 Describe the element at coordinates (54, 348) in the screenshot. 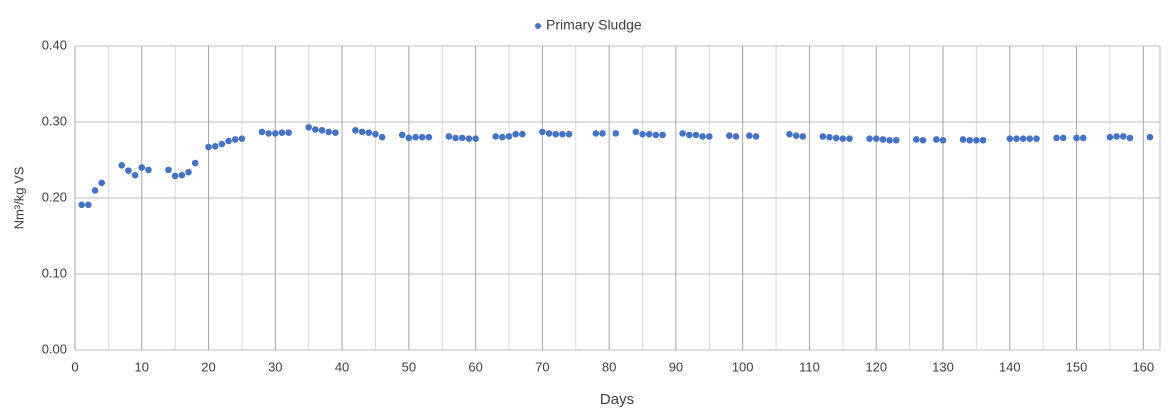

I see `y-tick-label: 0.00` at that location.